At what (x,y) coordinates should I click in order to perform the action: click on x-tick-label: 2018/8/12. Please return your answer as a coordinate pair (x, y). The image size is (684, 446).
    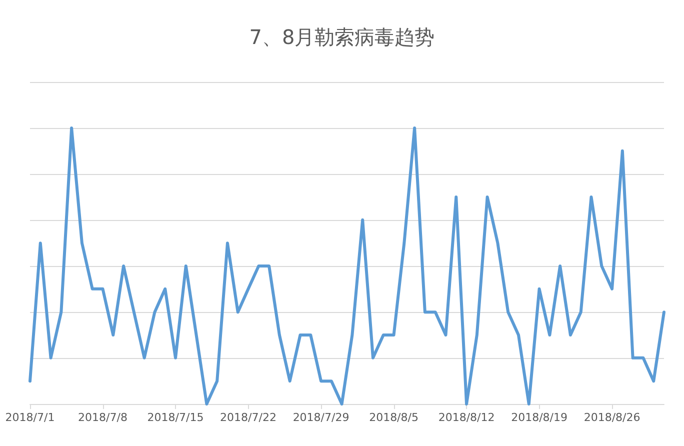
    Looking at the image, I should click on (466, 417).